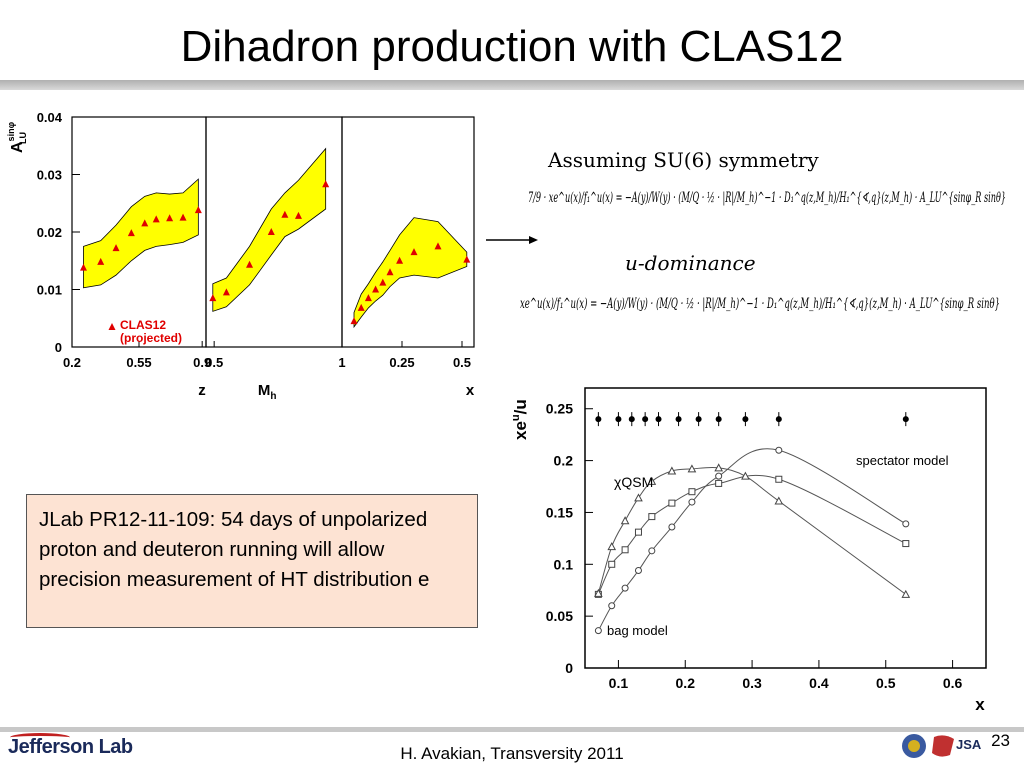 This screenshot has width=1024, height=768. I want to click on legend-label: CLAS12, so click(143, 325).